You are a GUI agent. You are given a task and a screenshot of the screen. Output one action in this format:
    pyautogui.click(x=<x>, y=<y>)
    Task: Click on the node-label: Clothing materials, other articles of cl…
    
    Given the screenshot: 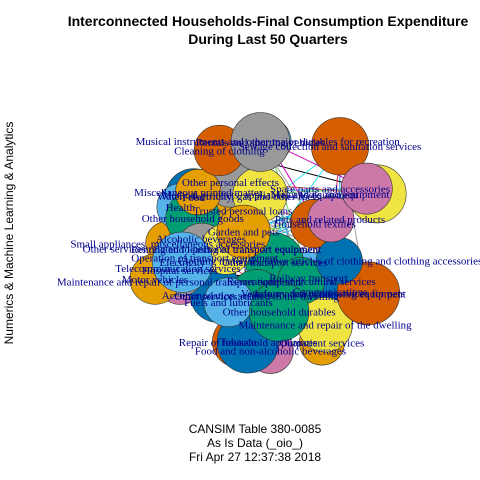 What is the action you would take?
    pyautogui.click(x=329, y=262)
    